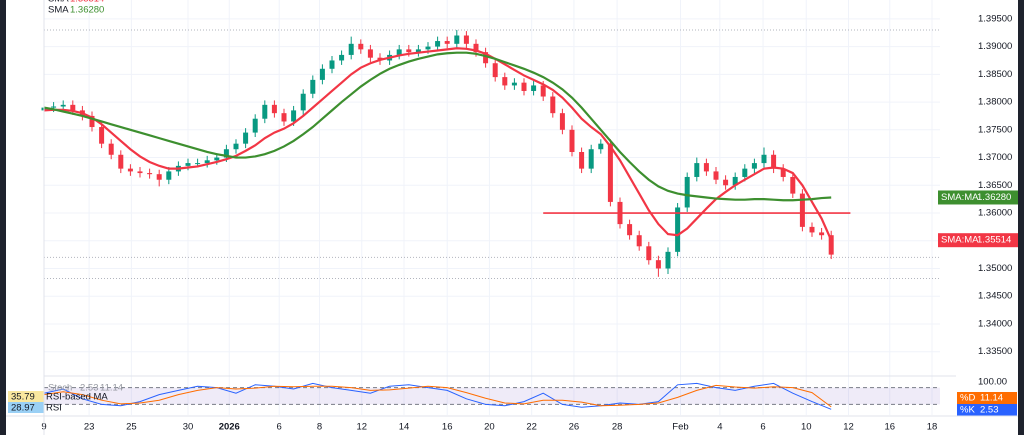 Image resolution: width=1024 pixels, height=435 pixels. I want to click on y-tick-label: 1.35000, so click(995, 268).